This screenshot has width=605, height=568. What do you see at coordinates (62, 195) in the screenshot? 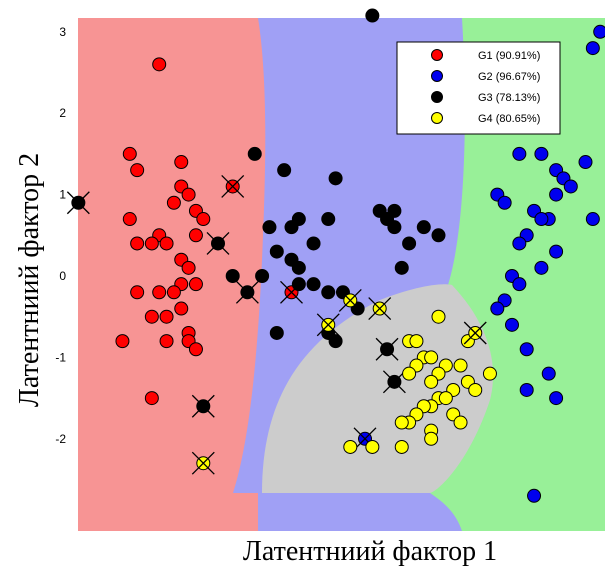
I see `y-tick-label: 1` at bounding box center [62, 195].